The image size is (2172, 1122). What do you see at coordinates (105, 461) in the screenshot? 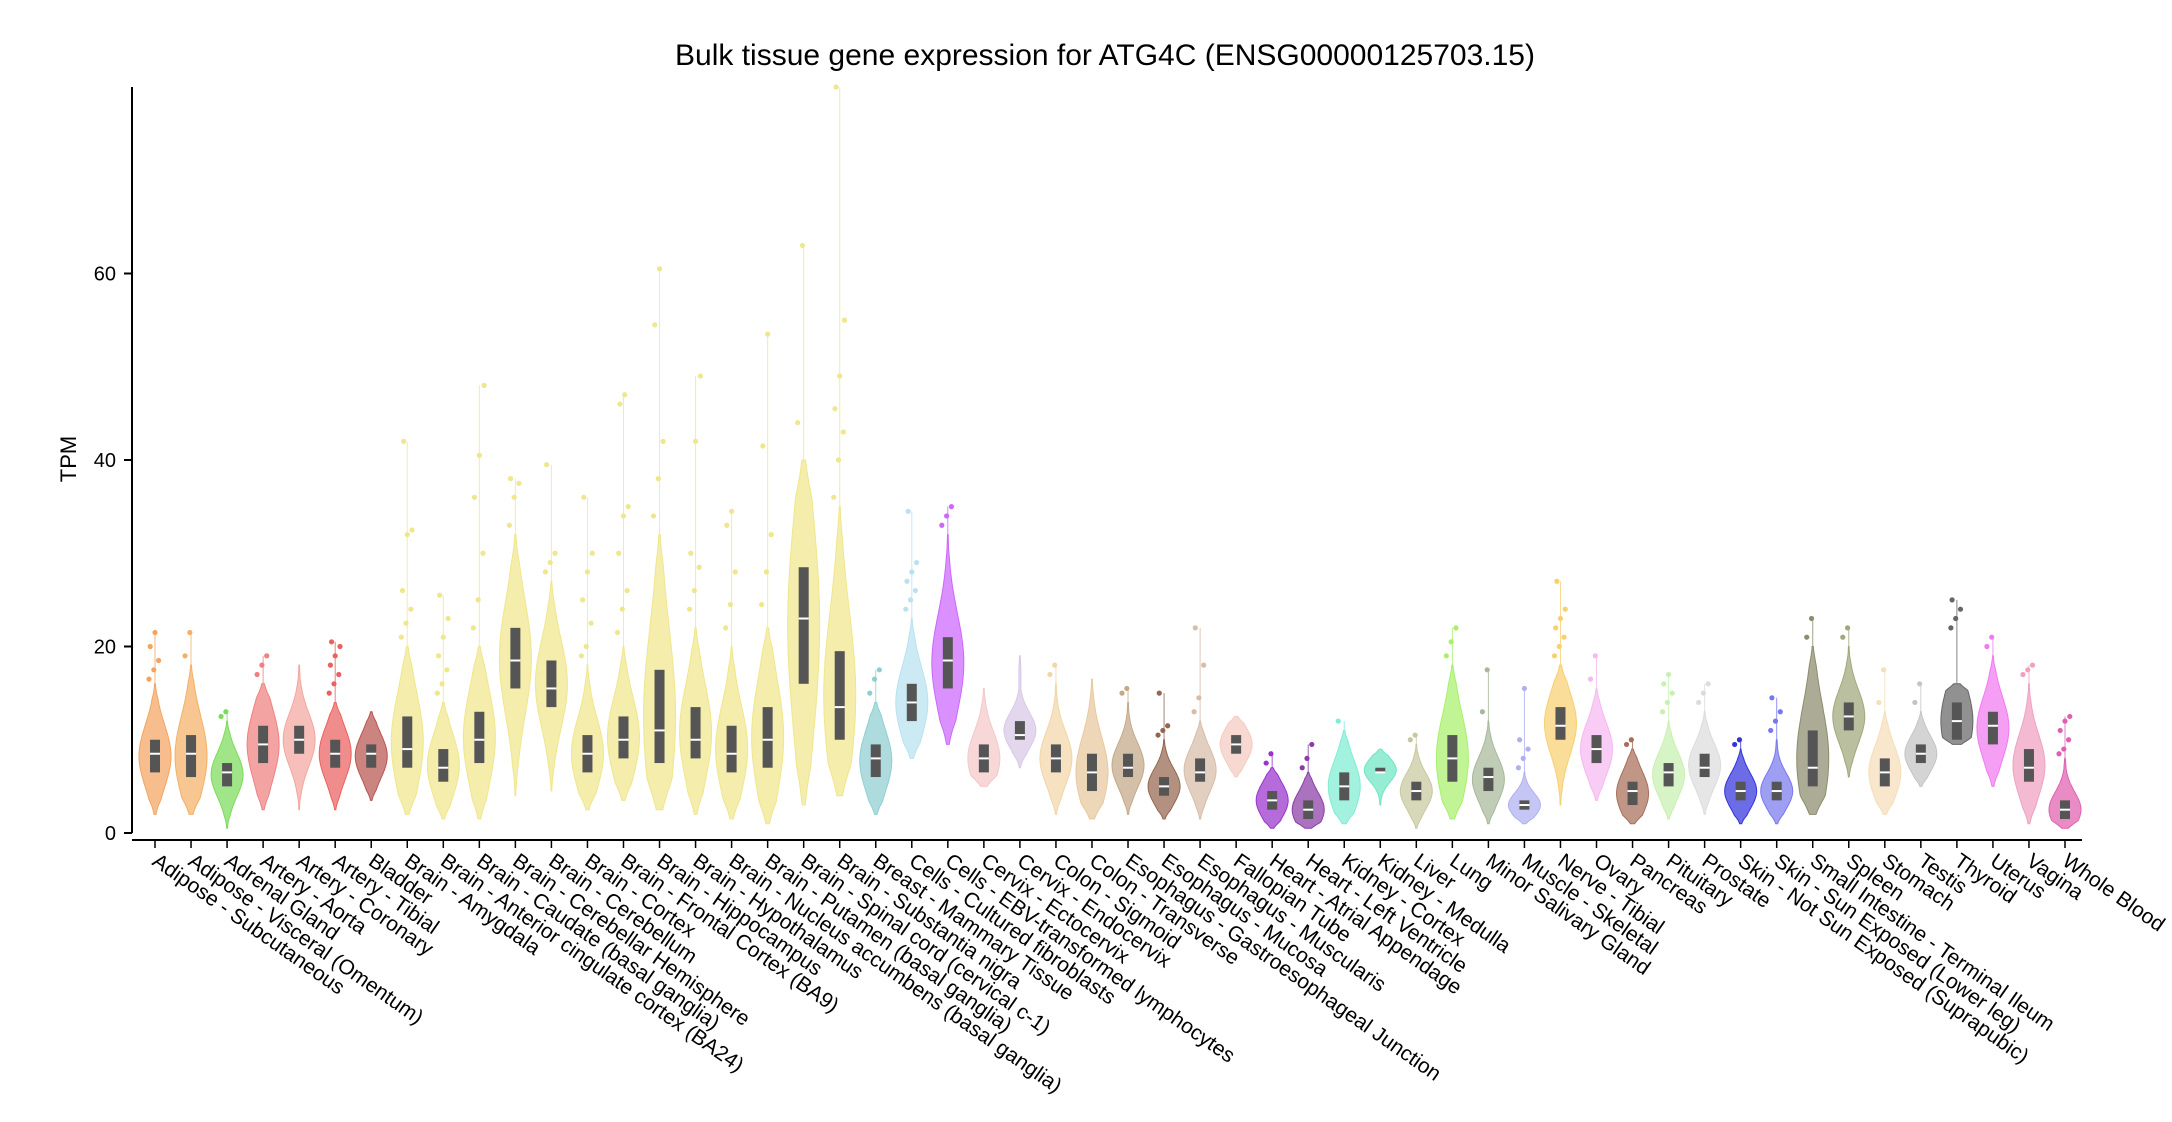
I see `y-tick-label: 40` at bounding box center [105, 461].